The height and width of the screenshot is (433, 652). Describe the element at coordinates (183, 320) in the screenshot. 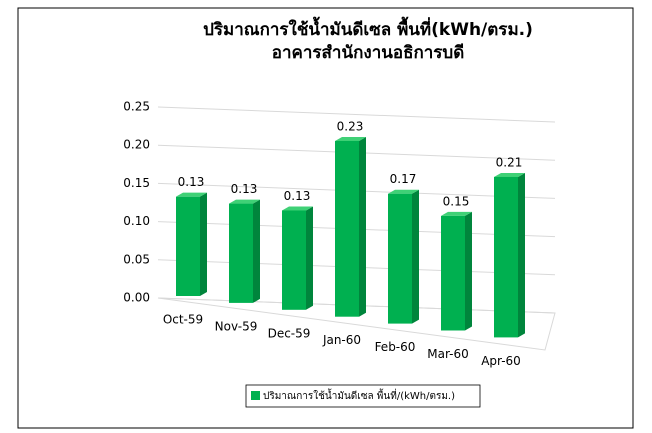

I see `x-tick-label: Oct-59` at that location.